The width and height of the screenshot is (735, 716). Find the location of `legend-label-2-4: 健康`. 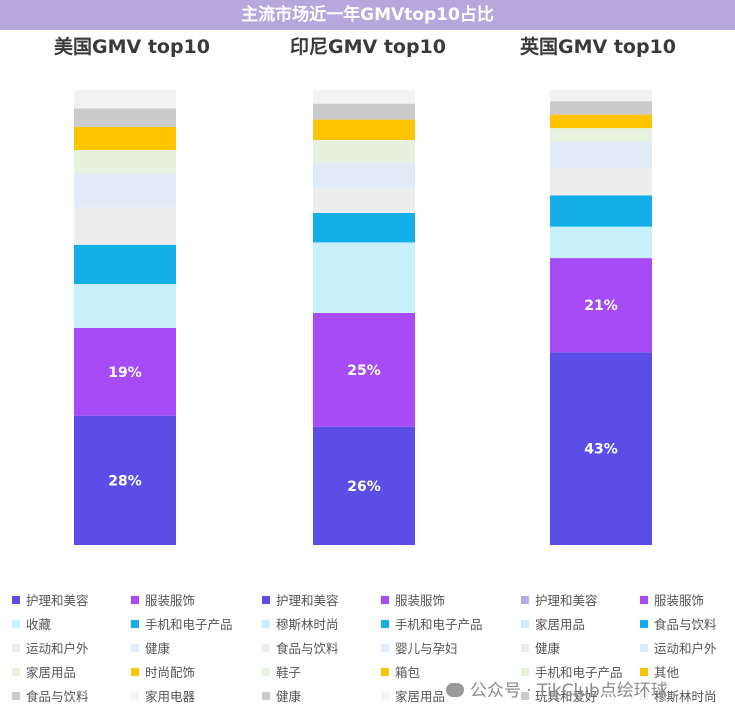

legend-label-2-4: 健康 is located at coordinates (289, 696).